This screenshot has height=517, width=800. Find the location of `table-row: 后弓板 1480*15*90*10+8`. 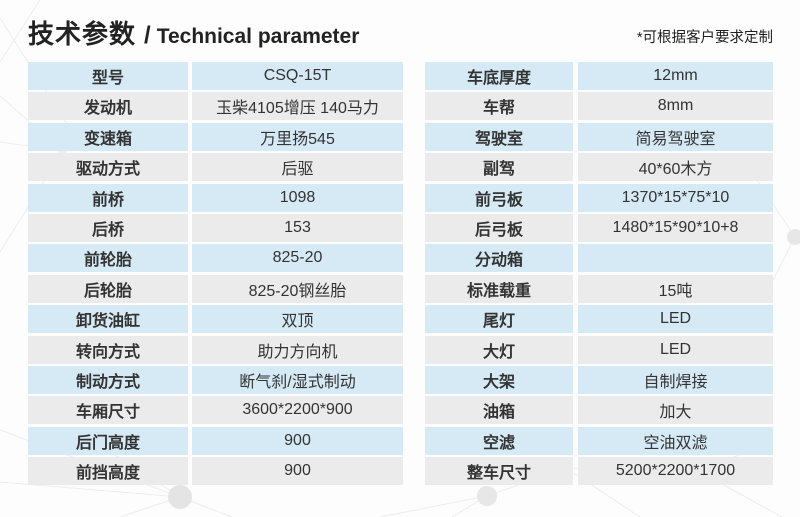

table-row: 后弓板 1480*15*90*10+8 is located at coordinates (599, 227).